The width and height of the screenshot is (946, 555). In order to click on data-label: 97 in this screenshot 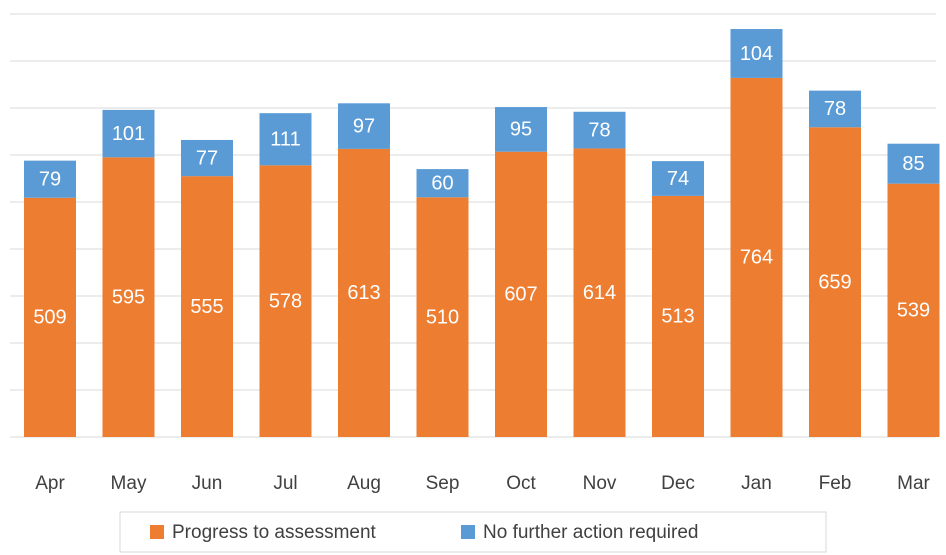, I will do `click(364, 126)`.